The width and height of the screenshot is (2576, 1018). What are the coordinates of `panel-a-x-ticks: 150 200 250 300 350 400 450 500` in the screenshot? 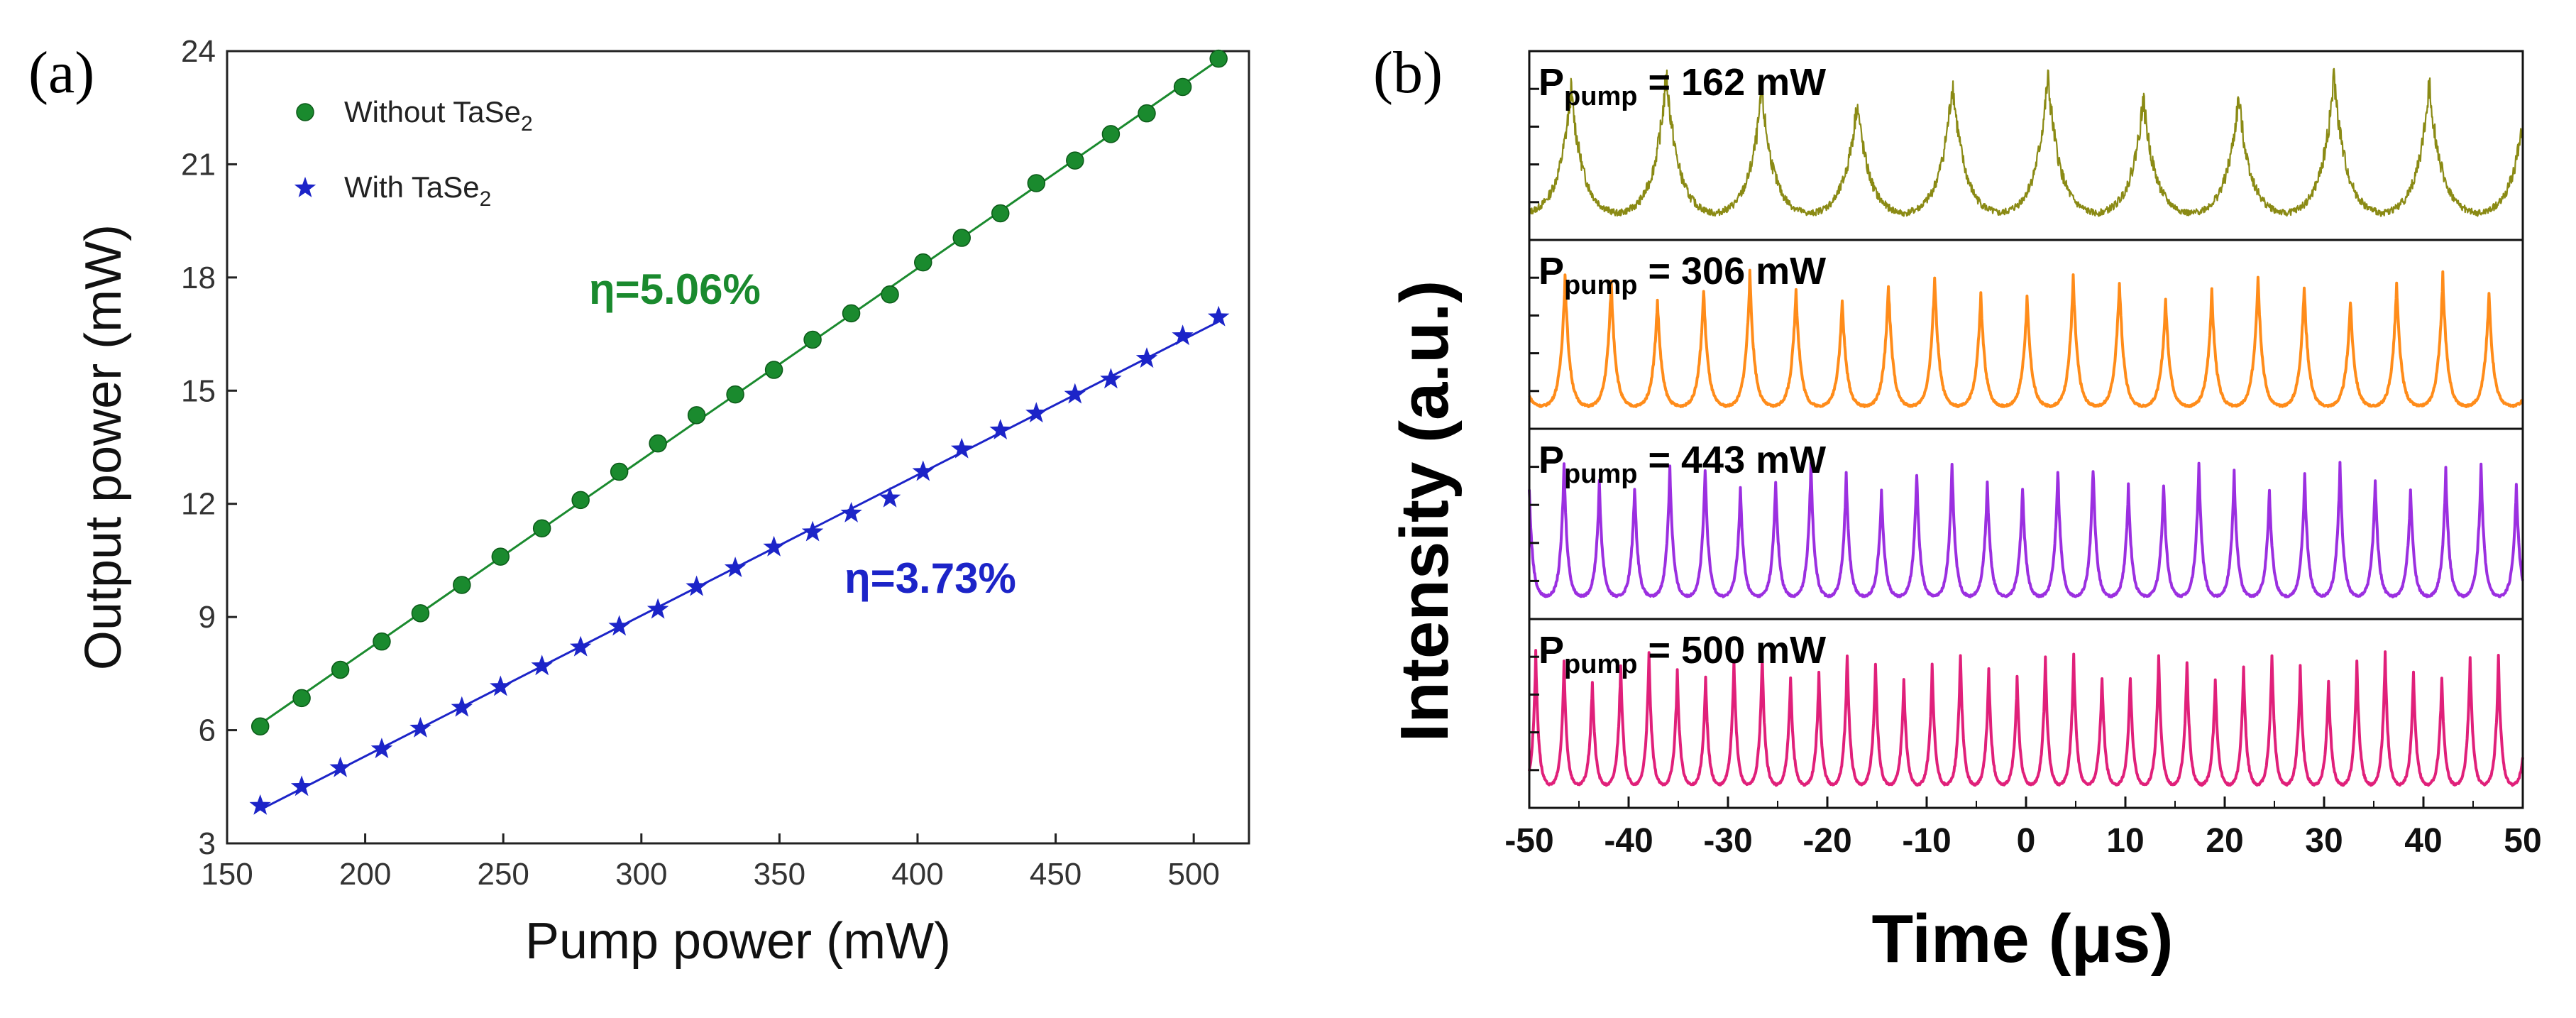 It's located at (710, 862).